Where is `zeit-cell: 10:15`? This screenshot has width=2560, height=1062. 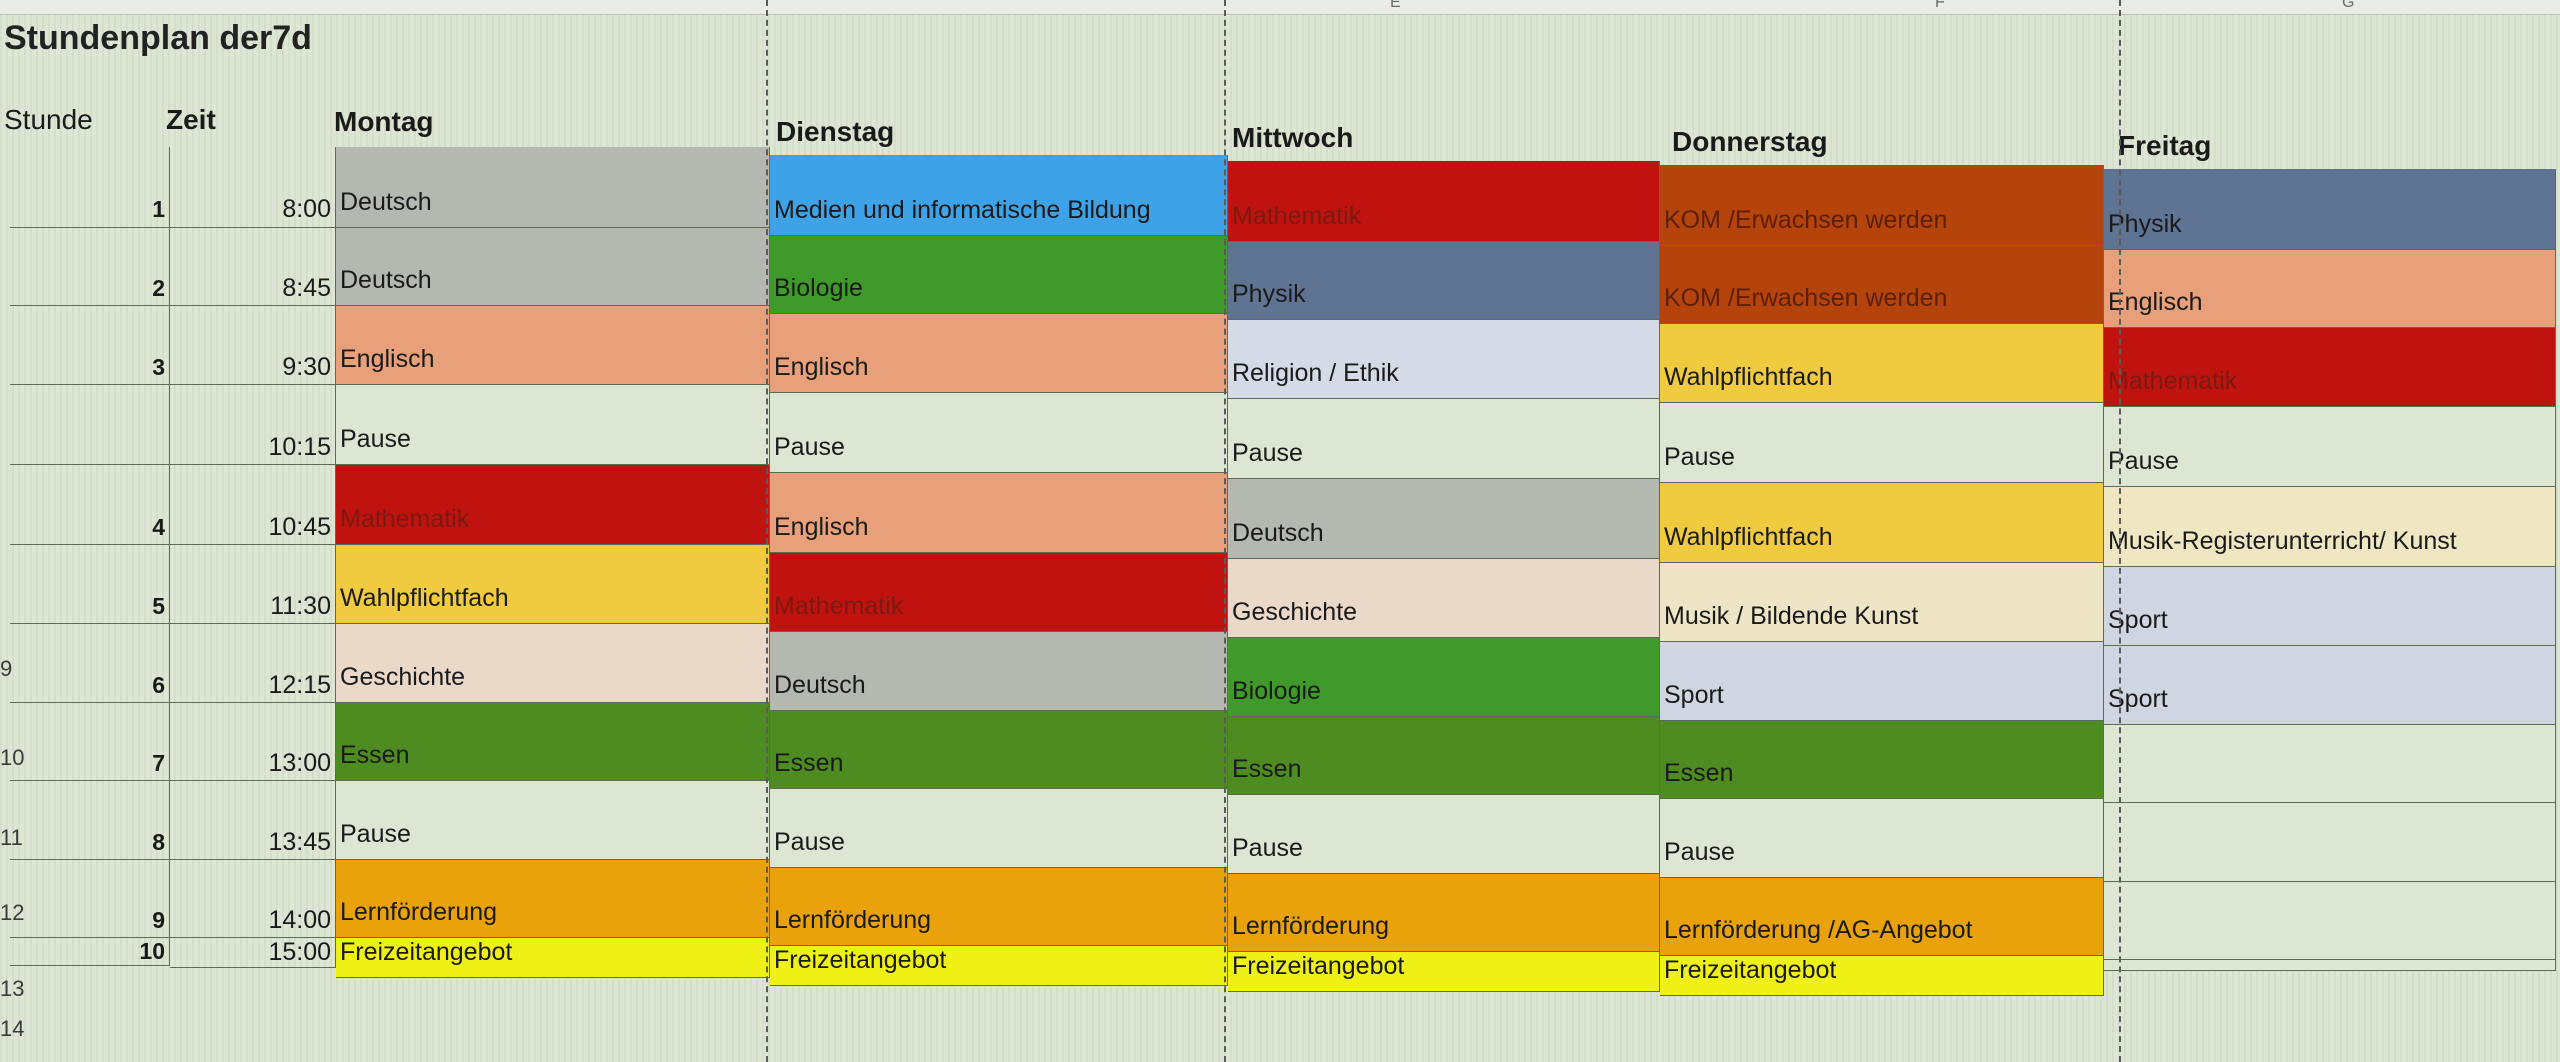 zeit-cell: 10:15 is located at coordinates (253, 425).